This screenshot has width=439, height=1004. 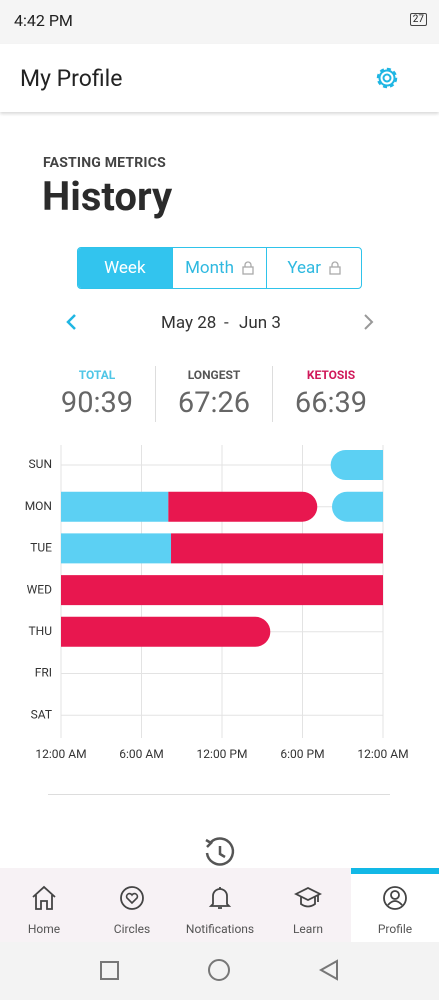 What do you see at coordinates (308, 897) in the screenshot?
I see `learn-icon` at bounding box center [308, 897].